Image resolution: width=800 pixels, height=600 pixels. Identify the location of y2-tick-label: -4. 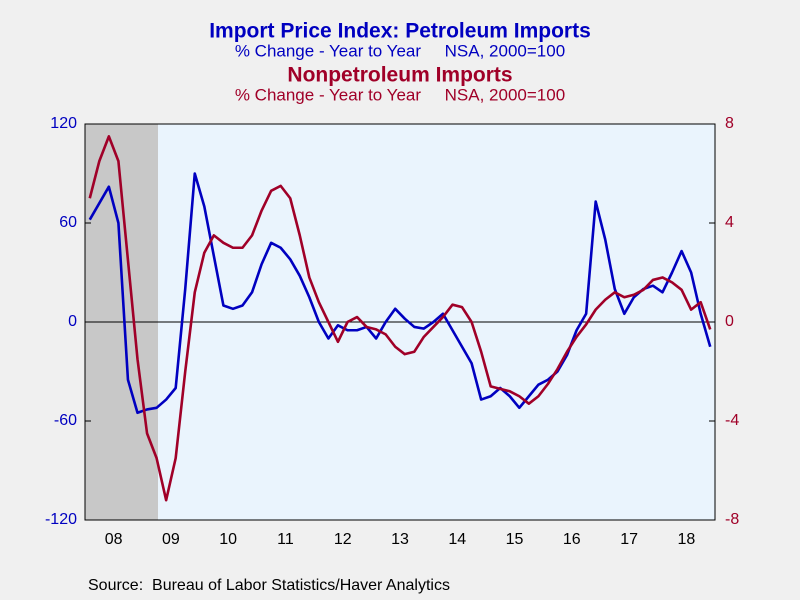
(732, 420).